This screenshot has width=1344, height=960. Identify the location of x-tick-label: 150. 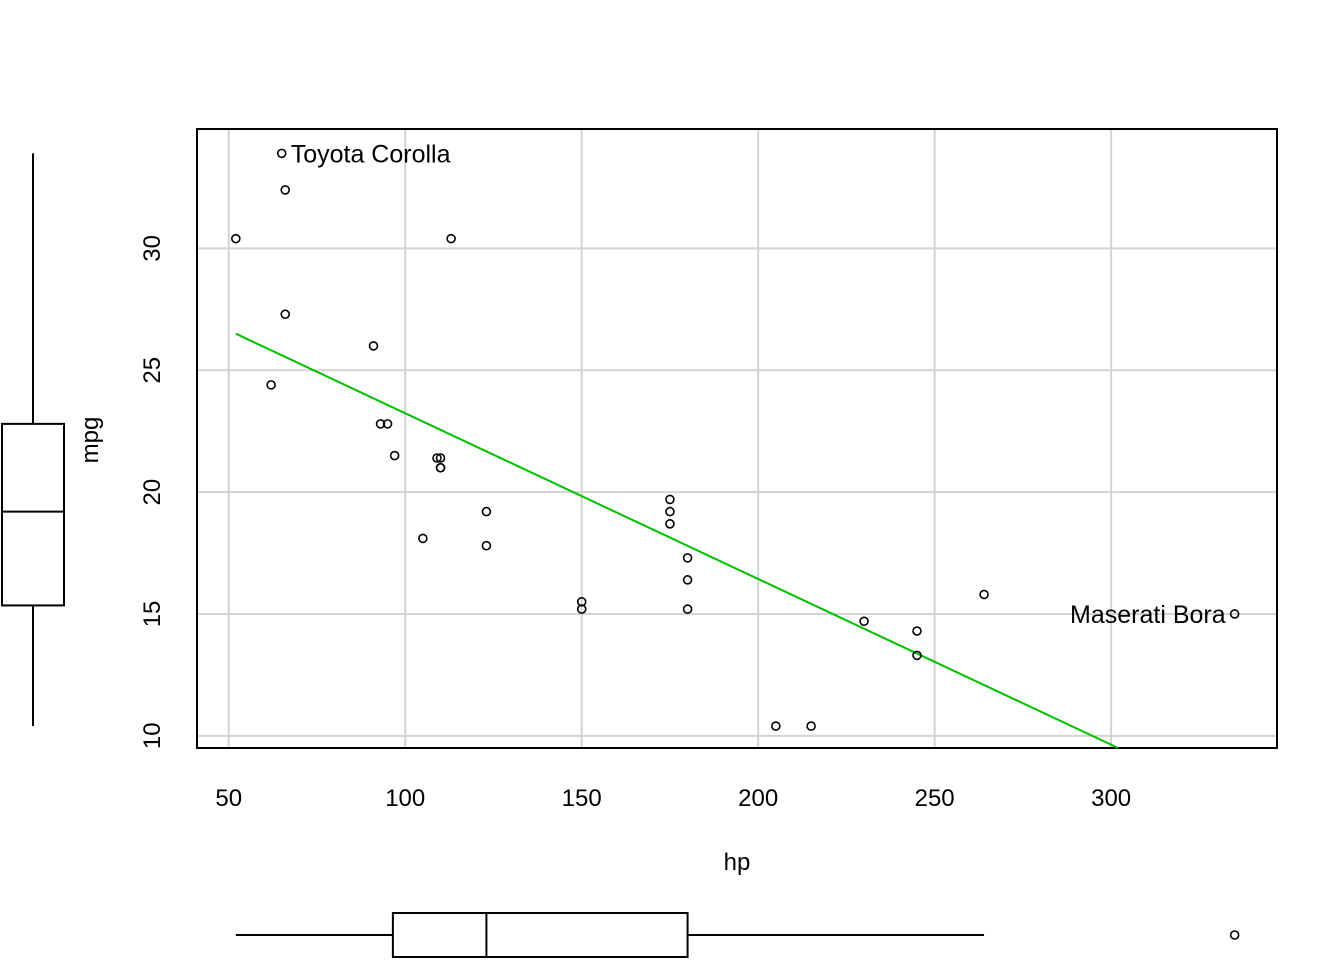
(582, 798).